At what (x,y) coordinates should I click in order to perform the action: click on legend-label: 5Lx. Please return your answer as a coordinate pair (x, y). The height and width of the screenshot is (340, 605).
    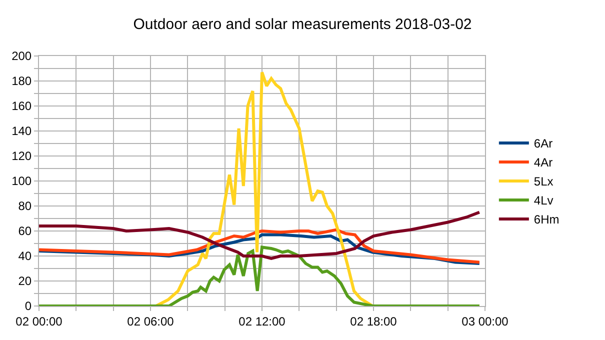
    Looking at the image, I should click on (544, 181).